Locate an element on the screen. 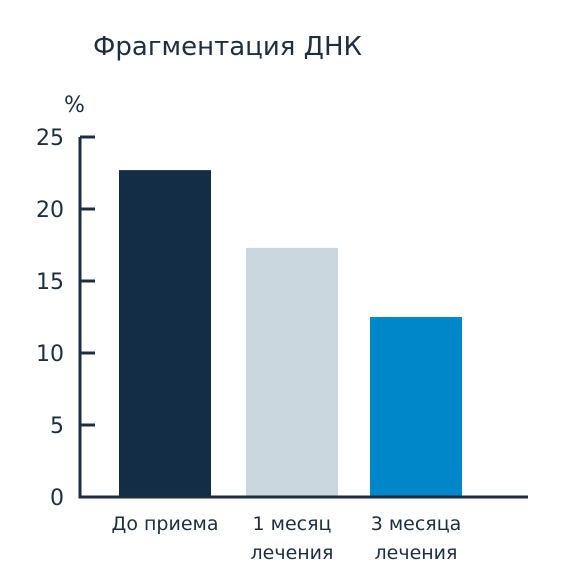  category-label-line: До приема is located at coordinates (164, 524).